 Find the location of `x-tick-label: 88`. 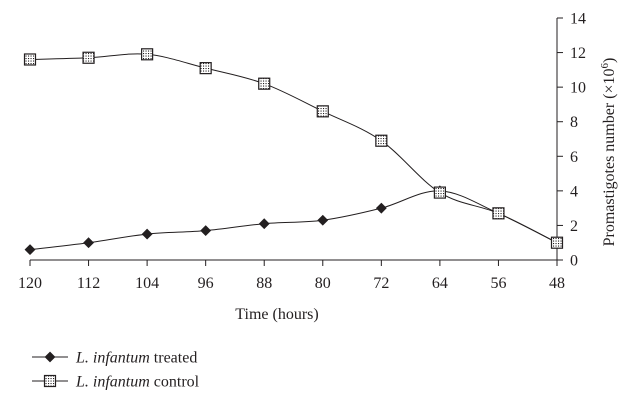

x-tick-label: 88 is located at coordinates (264, 283).